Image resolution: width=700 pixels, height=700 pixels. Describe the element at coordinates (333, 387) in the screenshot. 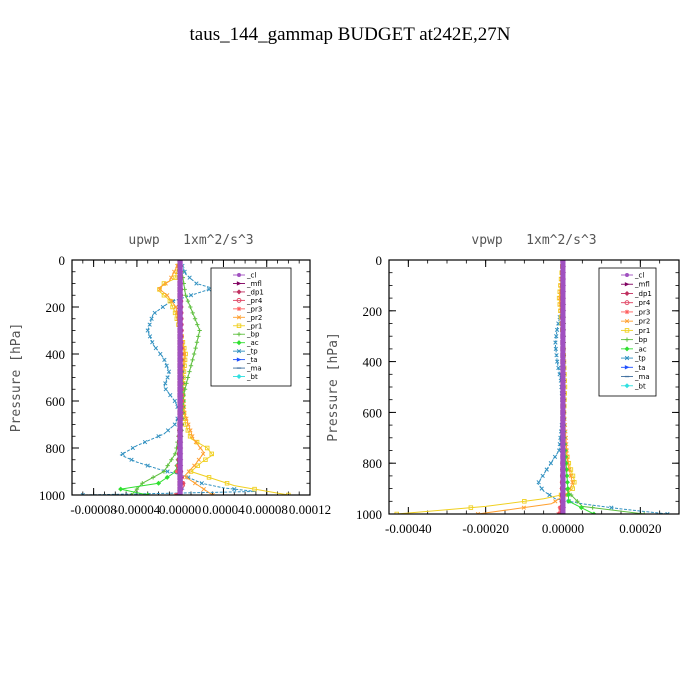

I see `vpwp-y-axis-label: Pressure [hPa]` at that location.